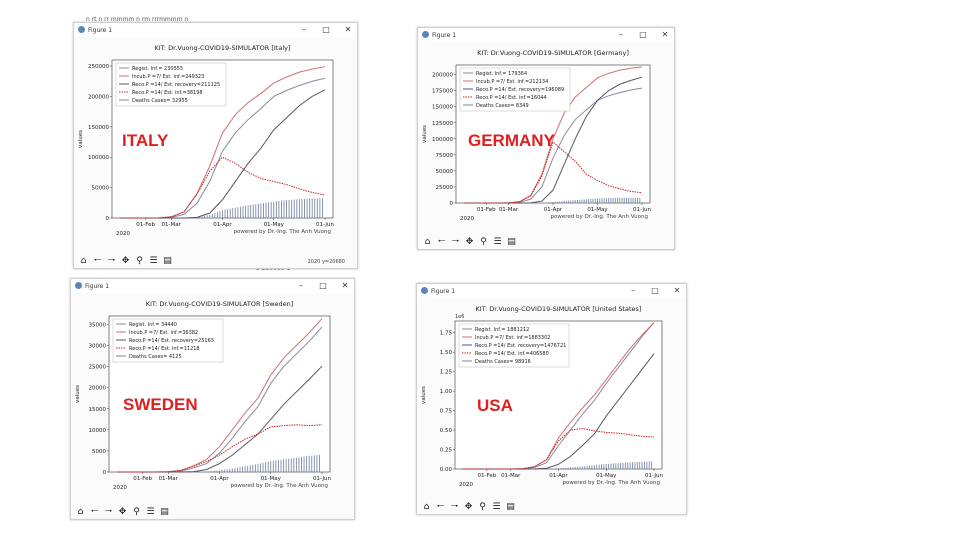 This screenshot has width=960, height=540. Describe the element at coordinates (442, 108) in the screenshot. I see `y-tick-label: 150000` at that location.